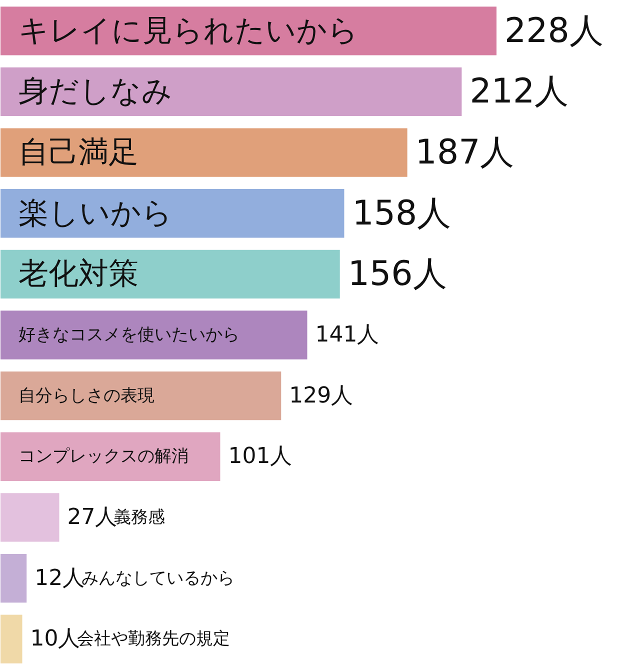 The height and width of the screenshot is (669, 620). I want to click on data-label: 10人, so click(55, 639).